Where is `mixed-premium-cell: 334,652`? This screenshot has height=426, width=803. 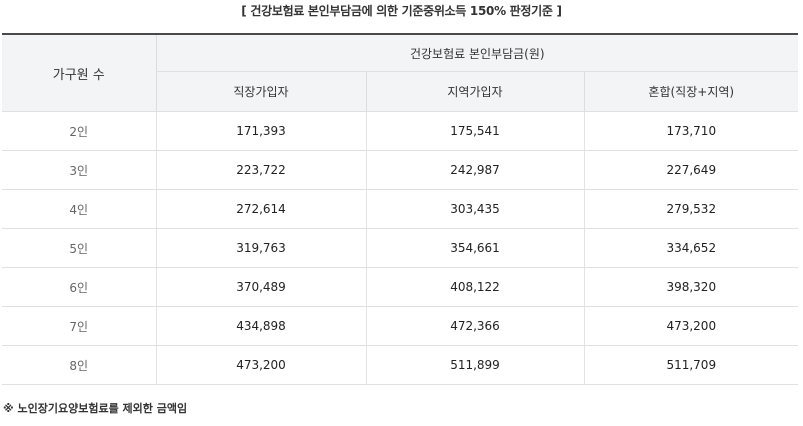
mixed-premium-cell: 334,652 is located at coordinates (691, 248).